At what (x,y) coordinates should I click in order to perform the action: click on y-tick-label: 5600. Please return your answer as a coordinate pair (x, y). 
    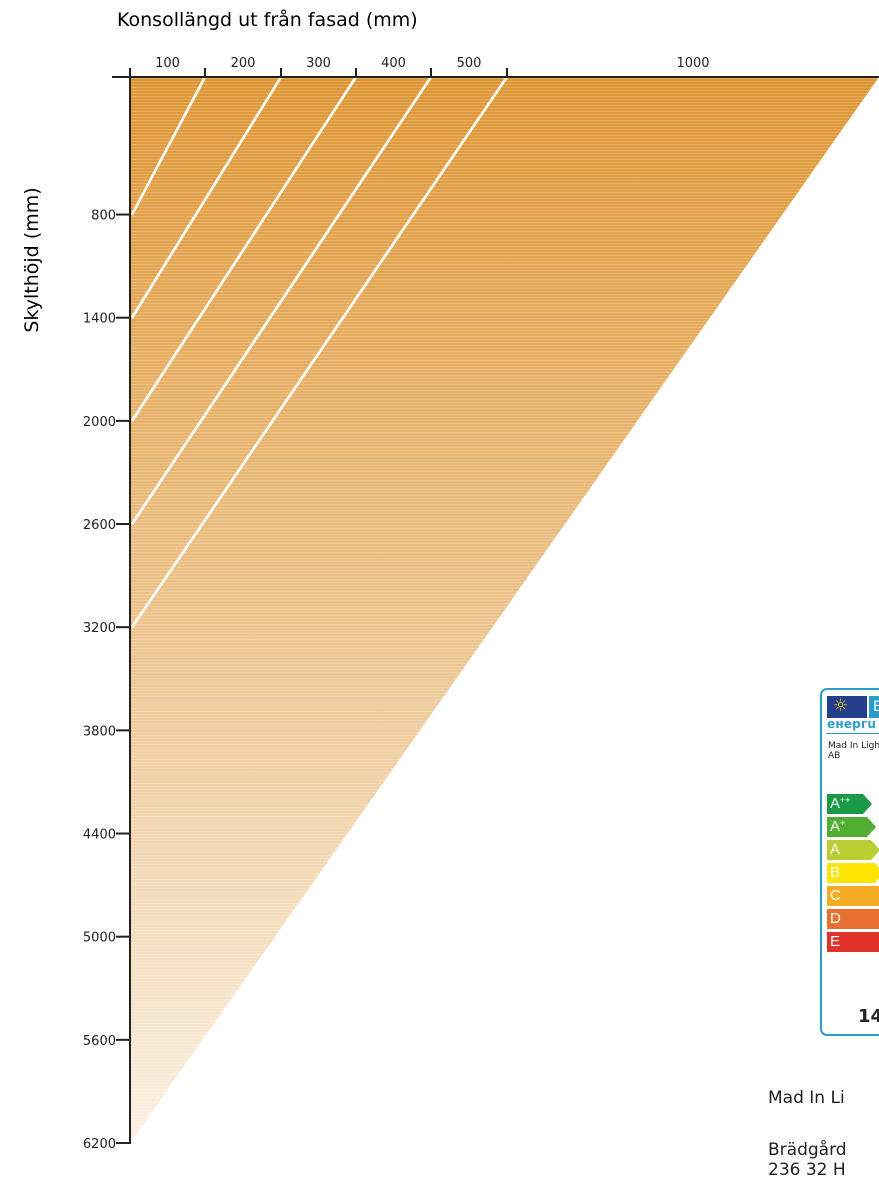
    Looking at the image, I should click on (99, 1041).